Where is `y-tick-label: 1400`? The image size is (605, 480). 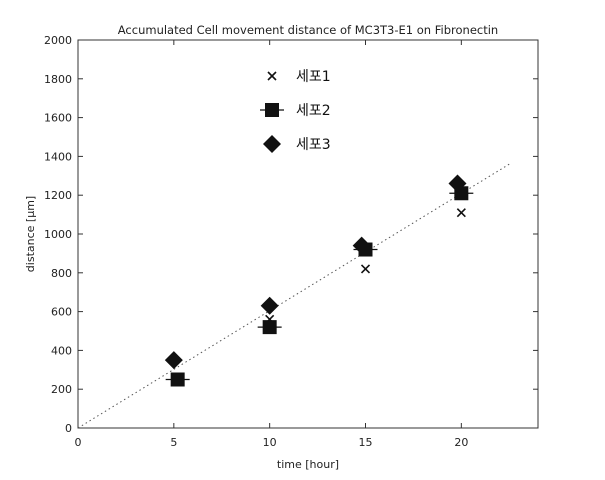
y-tick-label: 1400 is located at coordinates (58, 156).